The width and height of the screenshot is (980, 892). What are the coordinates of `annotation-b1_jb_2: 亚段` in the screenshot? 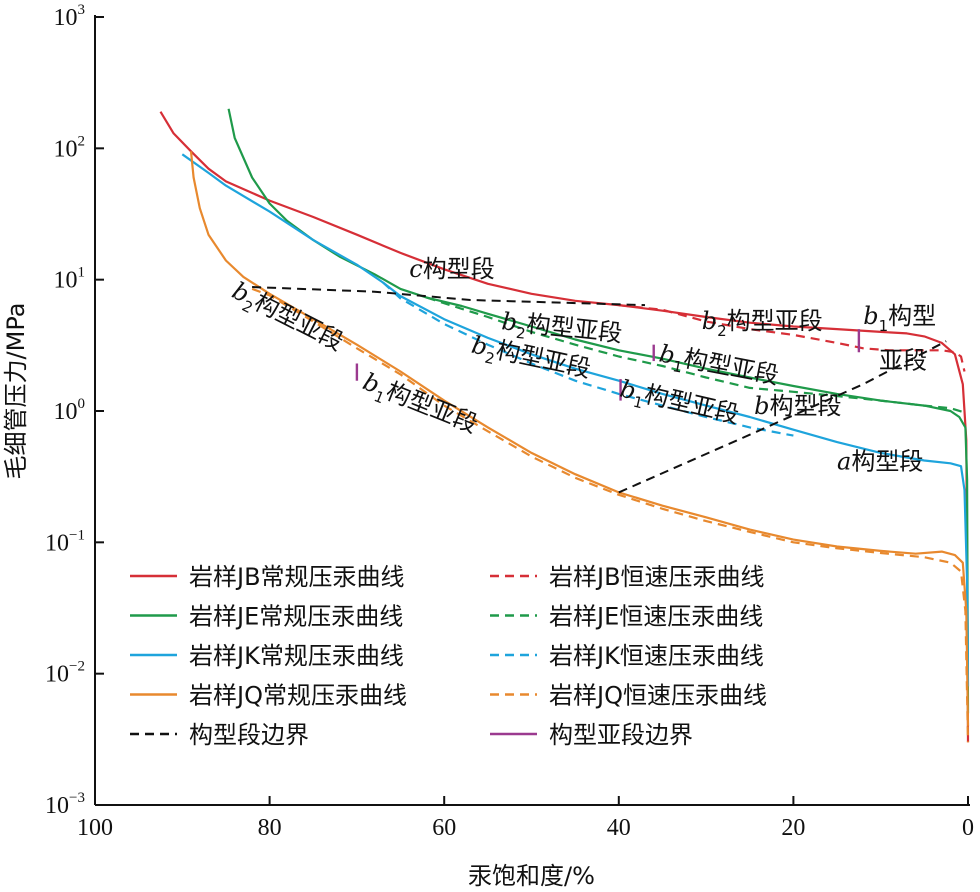 It's located at (903, 361).